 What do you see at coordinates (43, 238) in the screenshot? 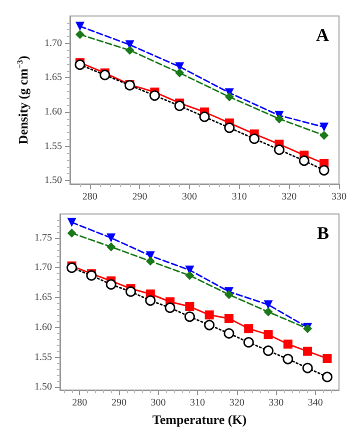
I see `y-tick-label: 1.75` at bounding box center [43, 238].